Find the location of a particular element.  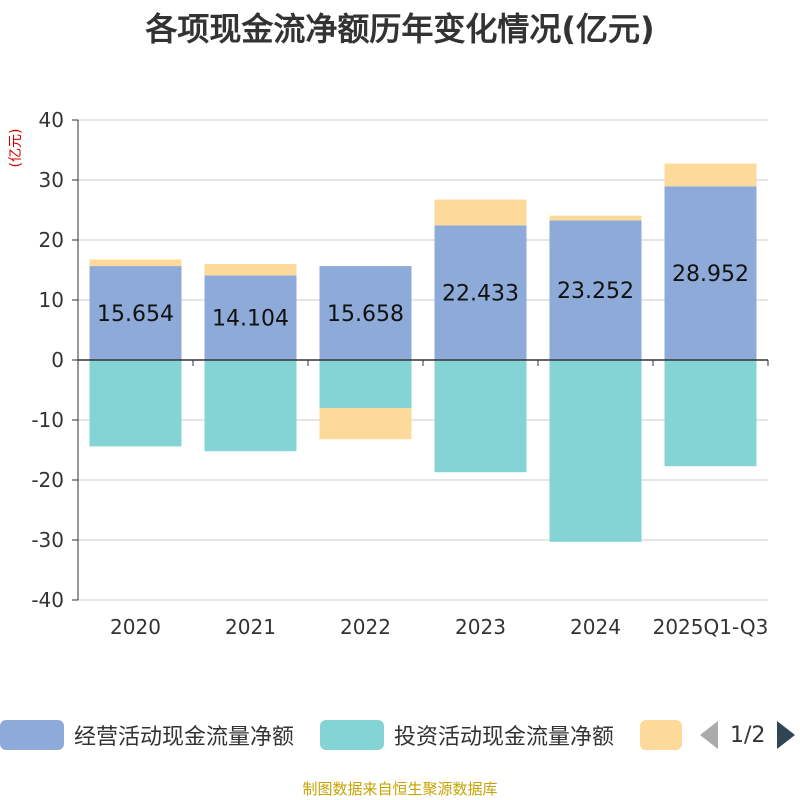

x-tick-label: 2020 is located at coordinates (135, 627).